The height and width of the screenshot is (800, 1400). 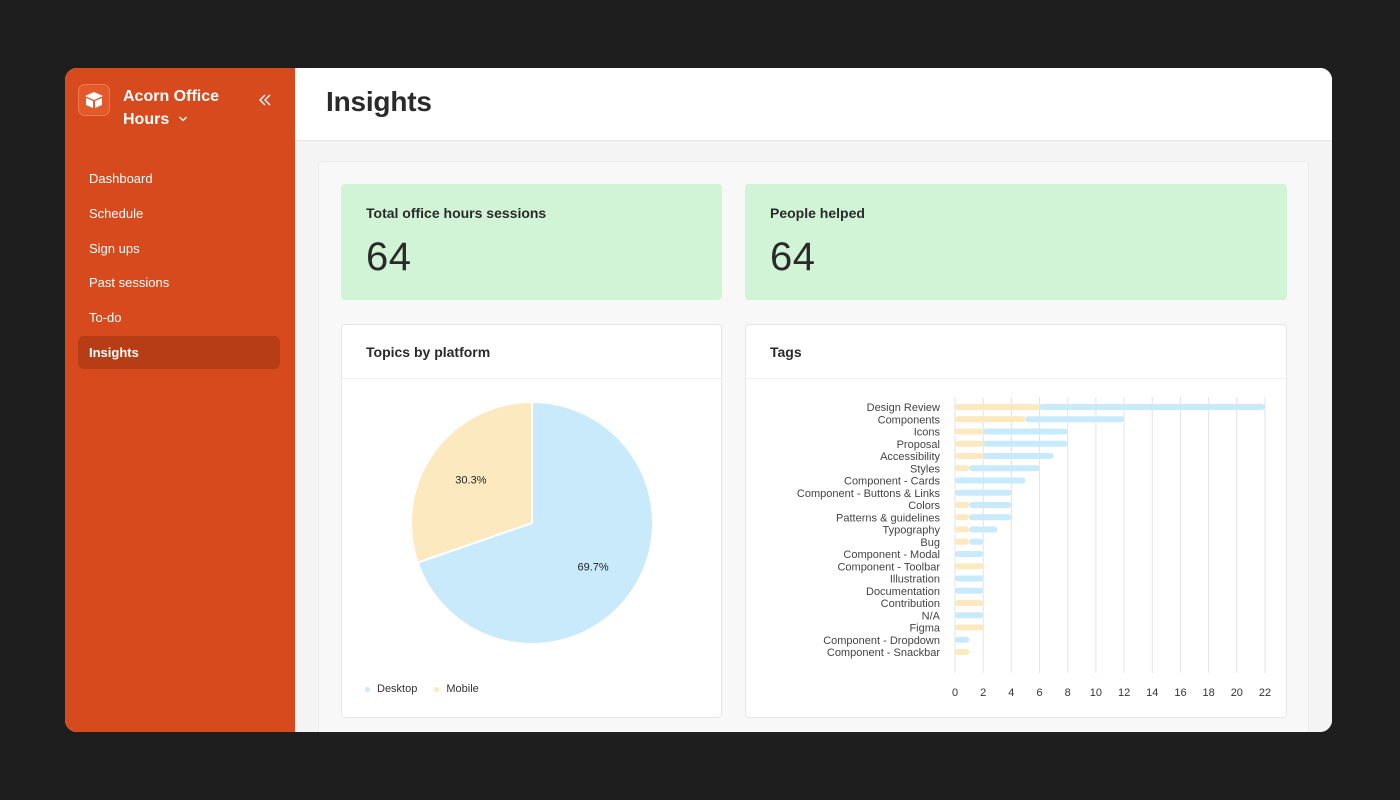 What do you see at coordinates (379, 101) in the screenshot?
I see `page-title: Insights` at bounding box center [379, 101].